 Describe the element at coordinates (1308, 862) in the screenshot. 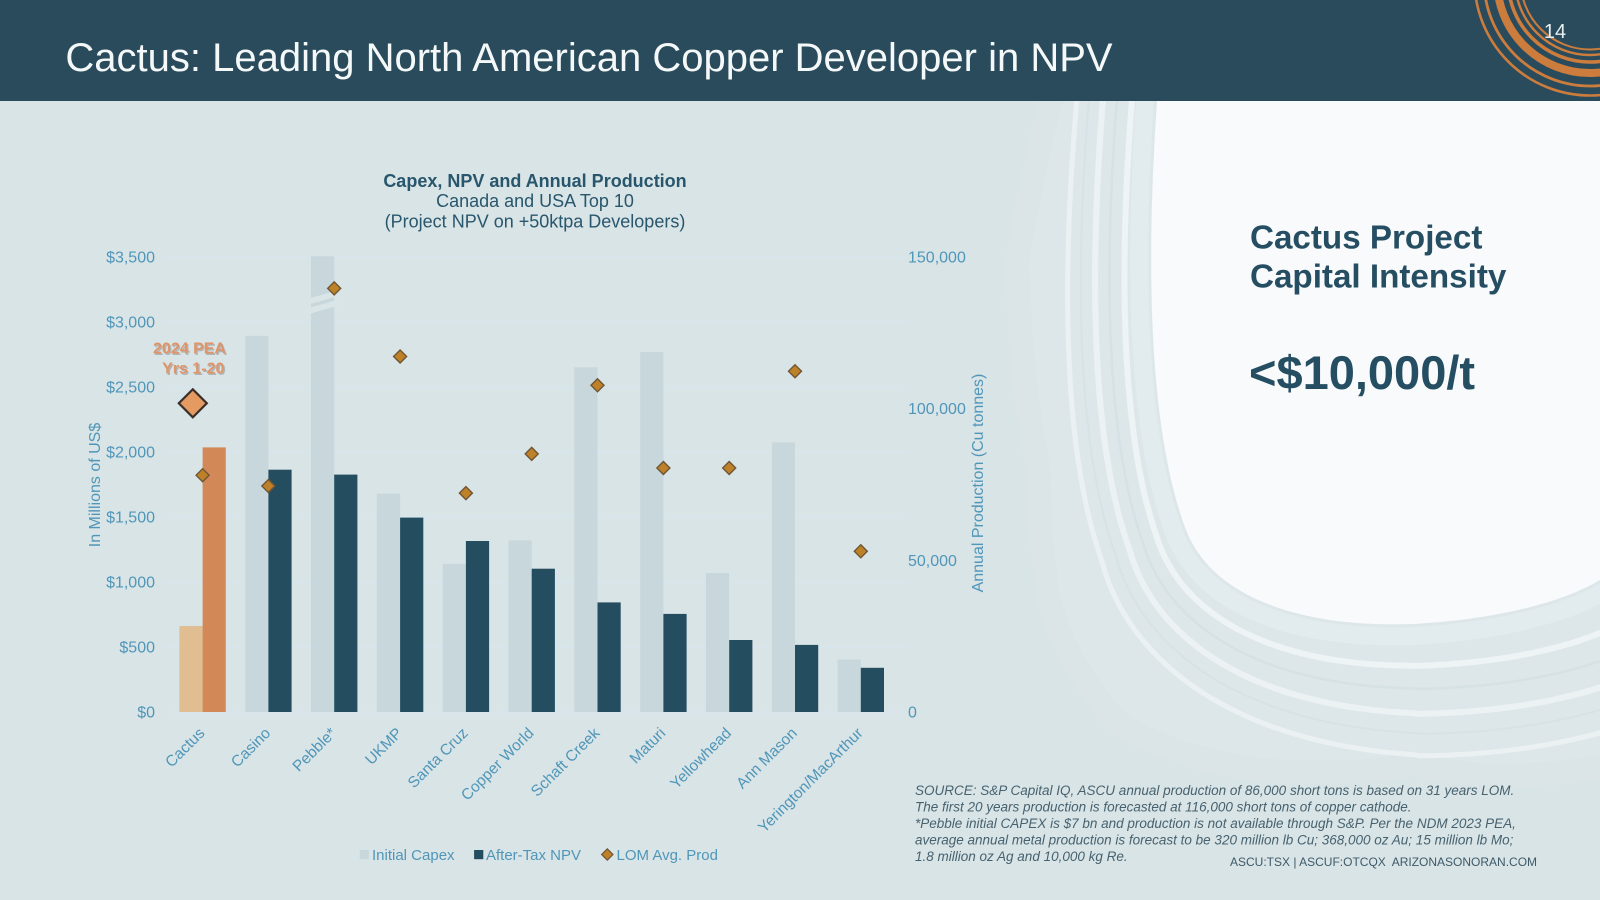

I see `svg-text: ASCU:TSX | ASCUF:OTCQX` at that location.